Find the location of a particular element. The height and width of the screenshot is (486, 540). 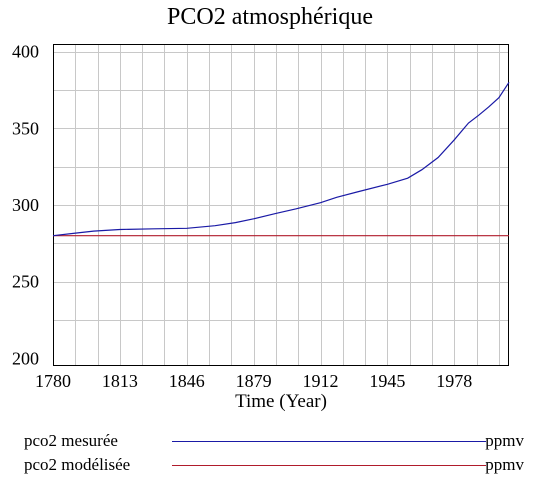

x-tick-label: 1945 is located at coordinates (387, 381).